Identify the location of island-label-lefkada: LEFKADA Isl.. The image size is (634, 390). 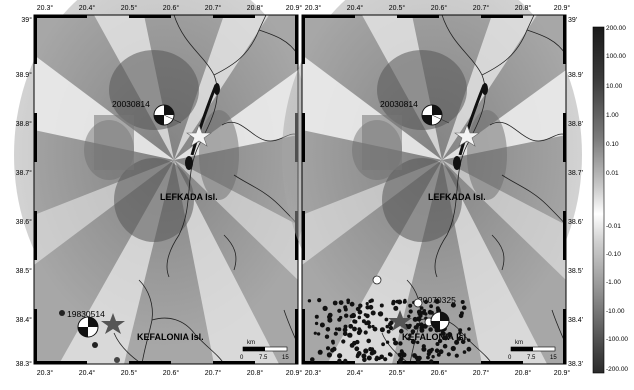
(457, 197).